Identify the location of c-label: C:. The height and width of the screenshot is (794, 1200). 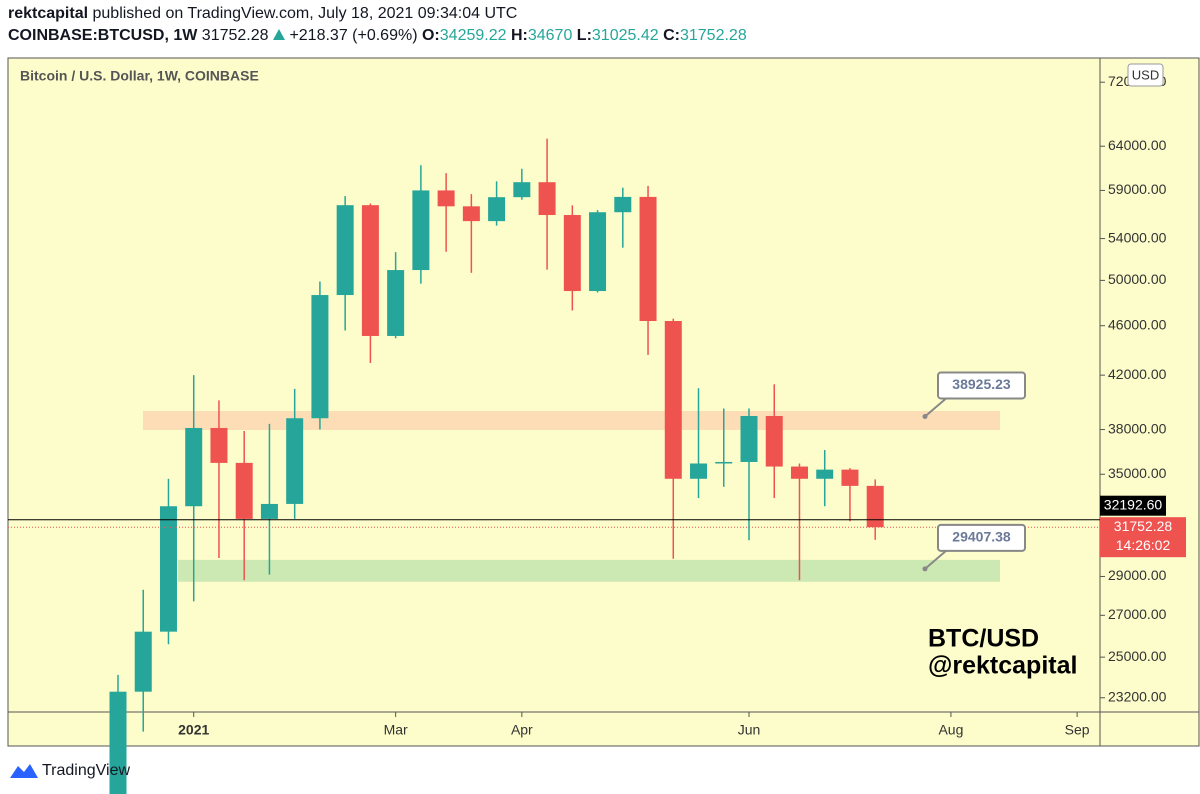
(671, 35).